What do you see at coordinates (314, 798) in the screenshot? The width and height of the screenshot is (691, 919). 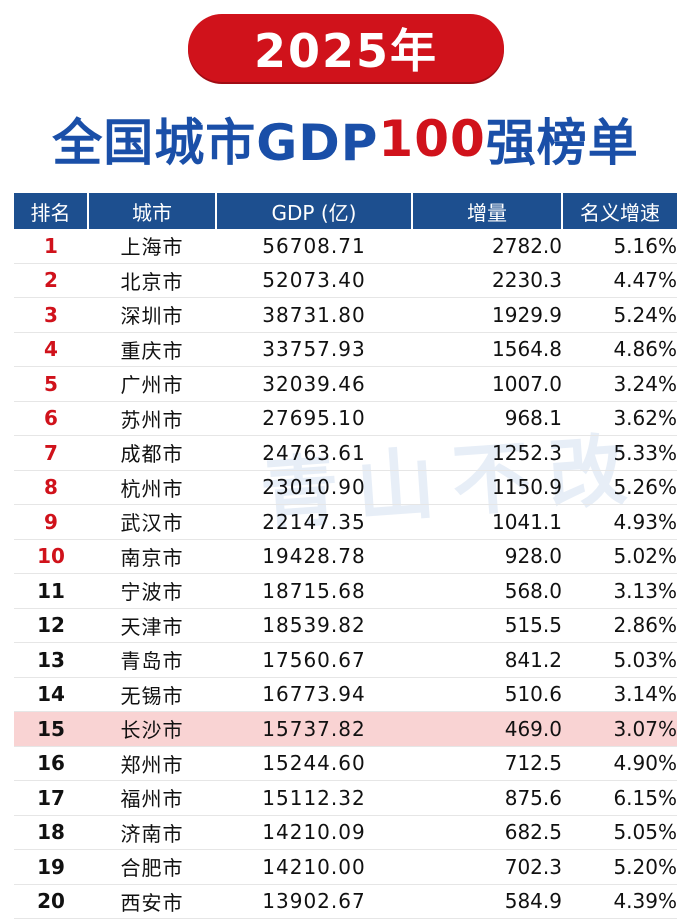 I see `gdp-cell: 15112.32` at bounding box center [314, 798].